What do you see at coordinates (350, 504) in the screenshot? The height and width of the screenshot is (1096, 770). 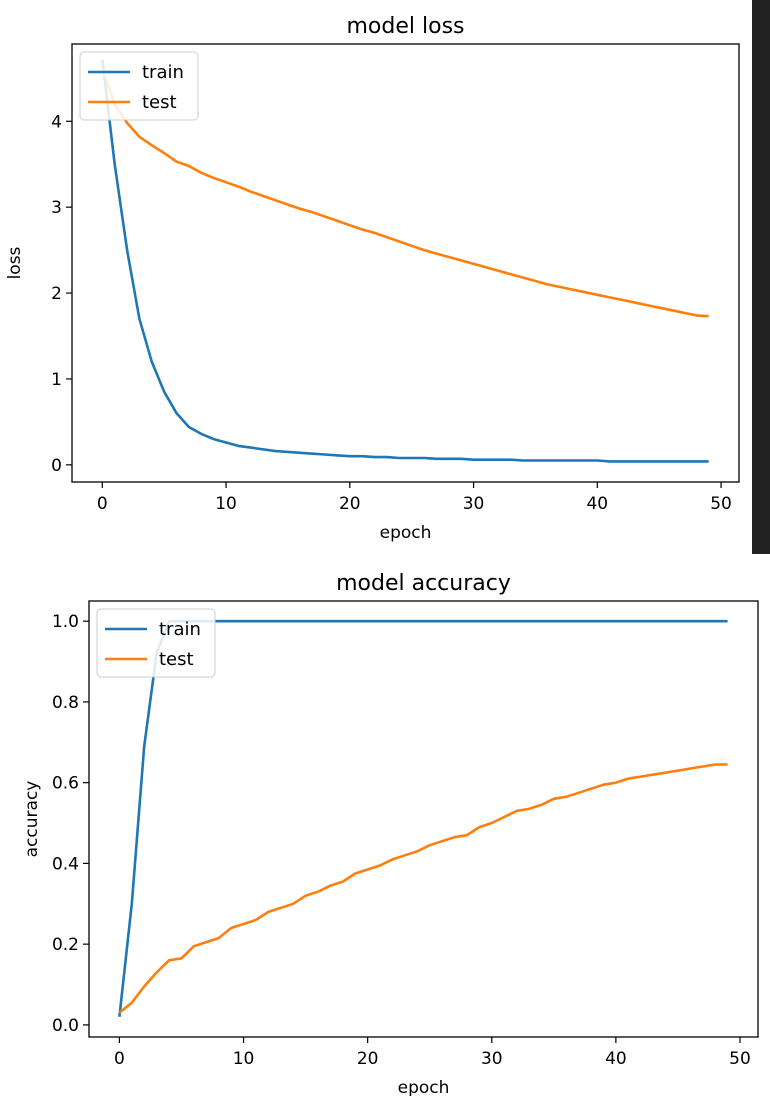 I see `chart1-xtick-label: 20` at bounding box center [350, 504].